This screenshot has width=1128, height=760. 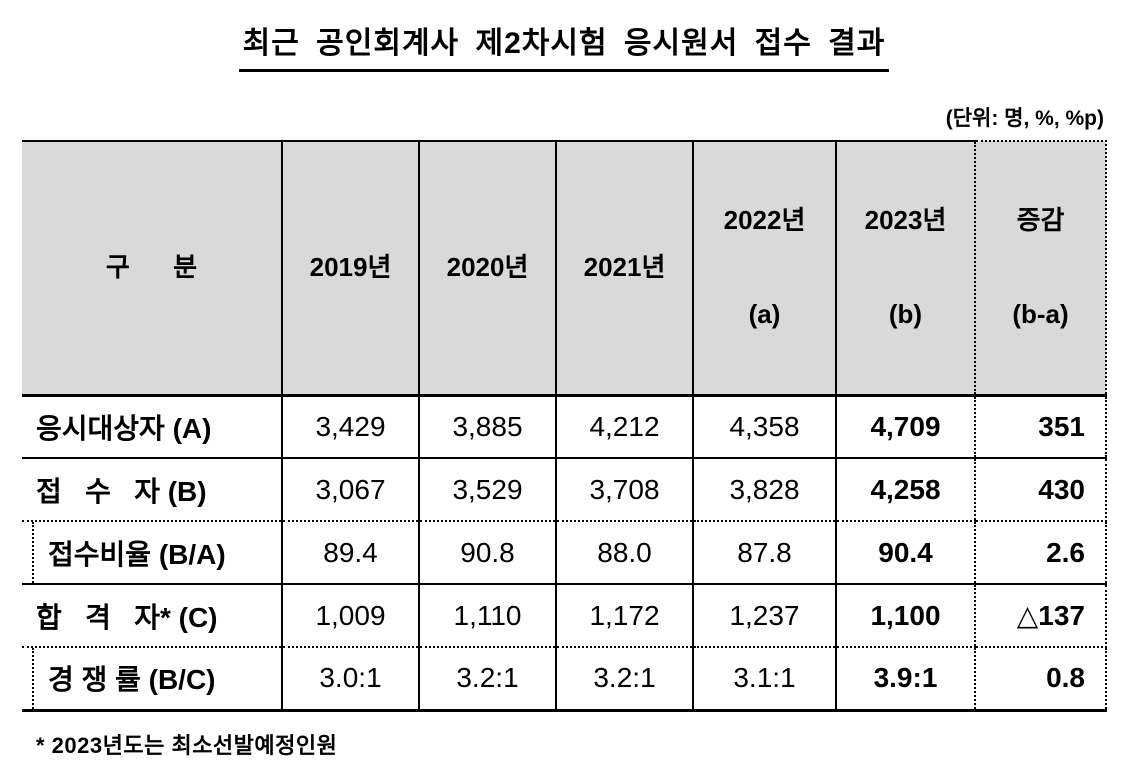 What do you see at coordinates (1040, 268) in the screenshot?
I see `column-header-diff: 증감 (b-a)` at bounding box center [1040, 268].